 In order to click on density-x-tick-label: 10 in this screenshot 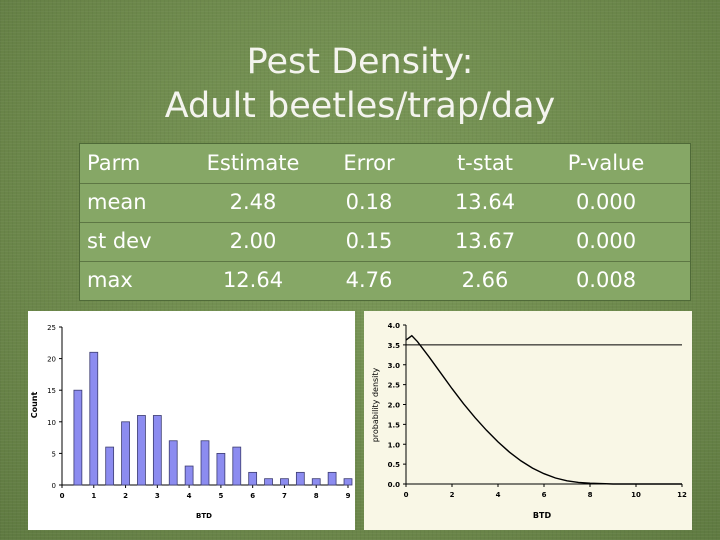, I will do `click(636, 495)`.